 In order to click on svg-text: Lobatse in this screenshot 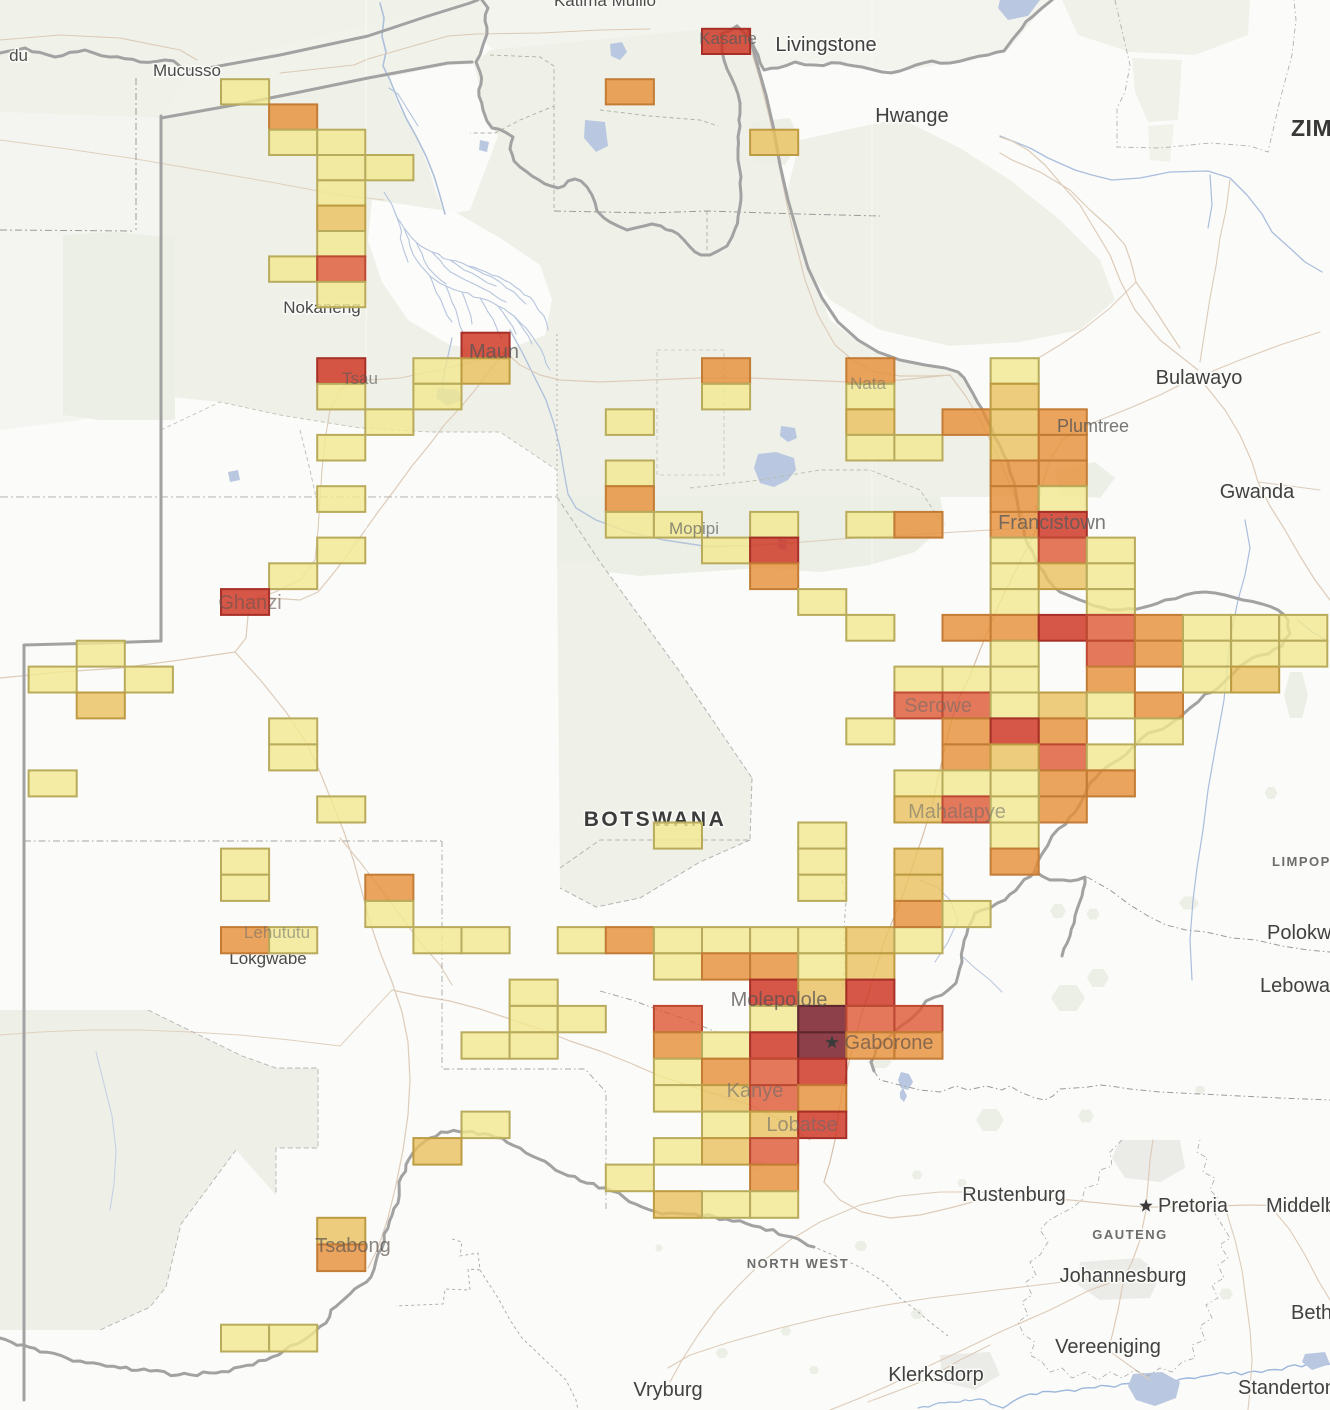, I will do `click(801, 1125)`.